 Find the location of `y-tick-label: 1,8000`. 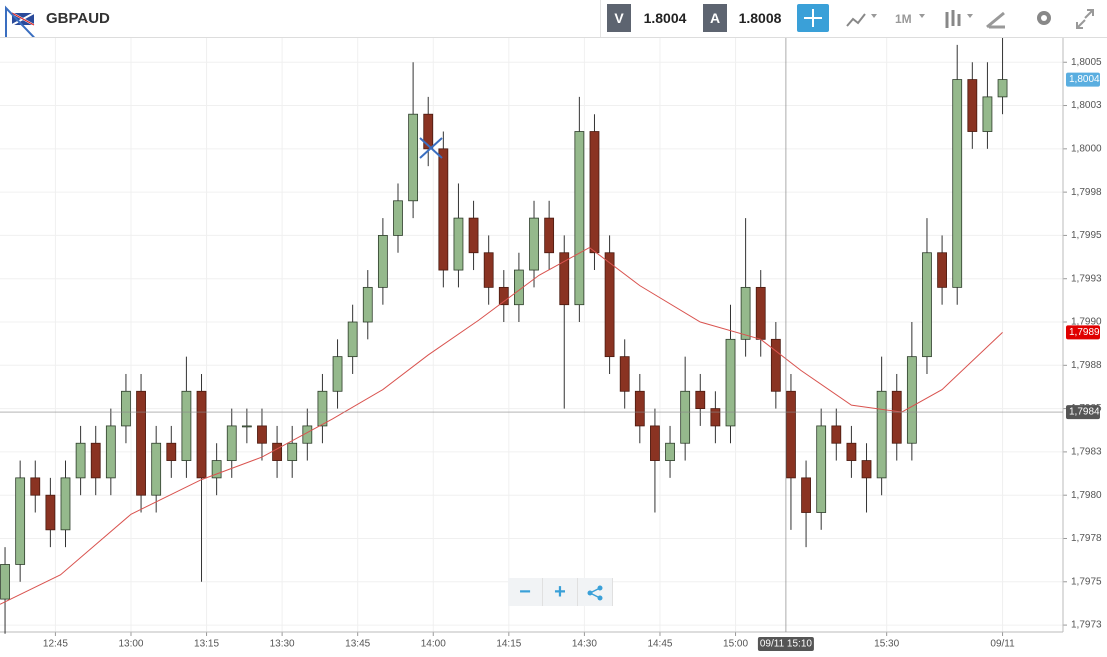

y-tick-label: 1,8000 is located at coordinates (1086, 148).